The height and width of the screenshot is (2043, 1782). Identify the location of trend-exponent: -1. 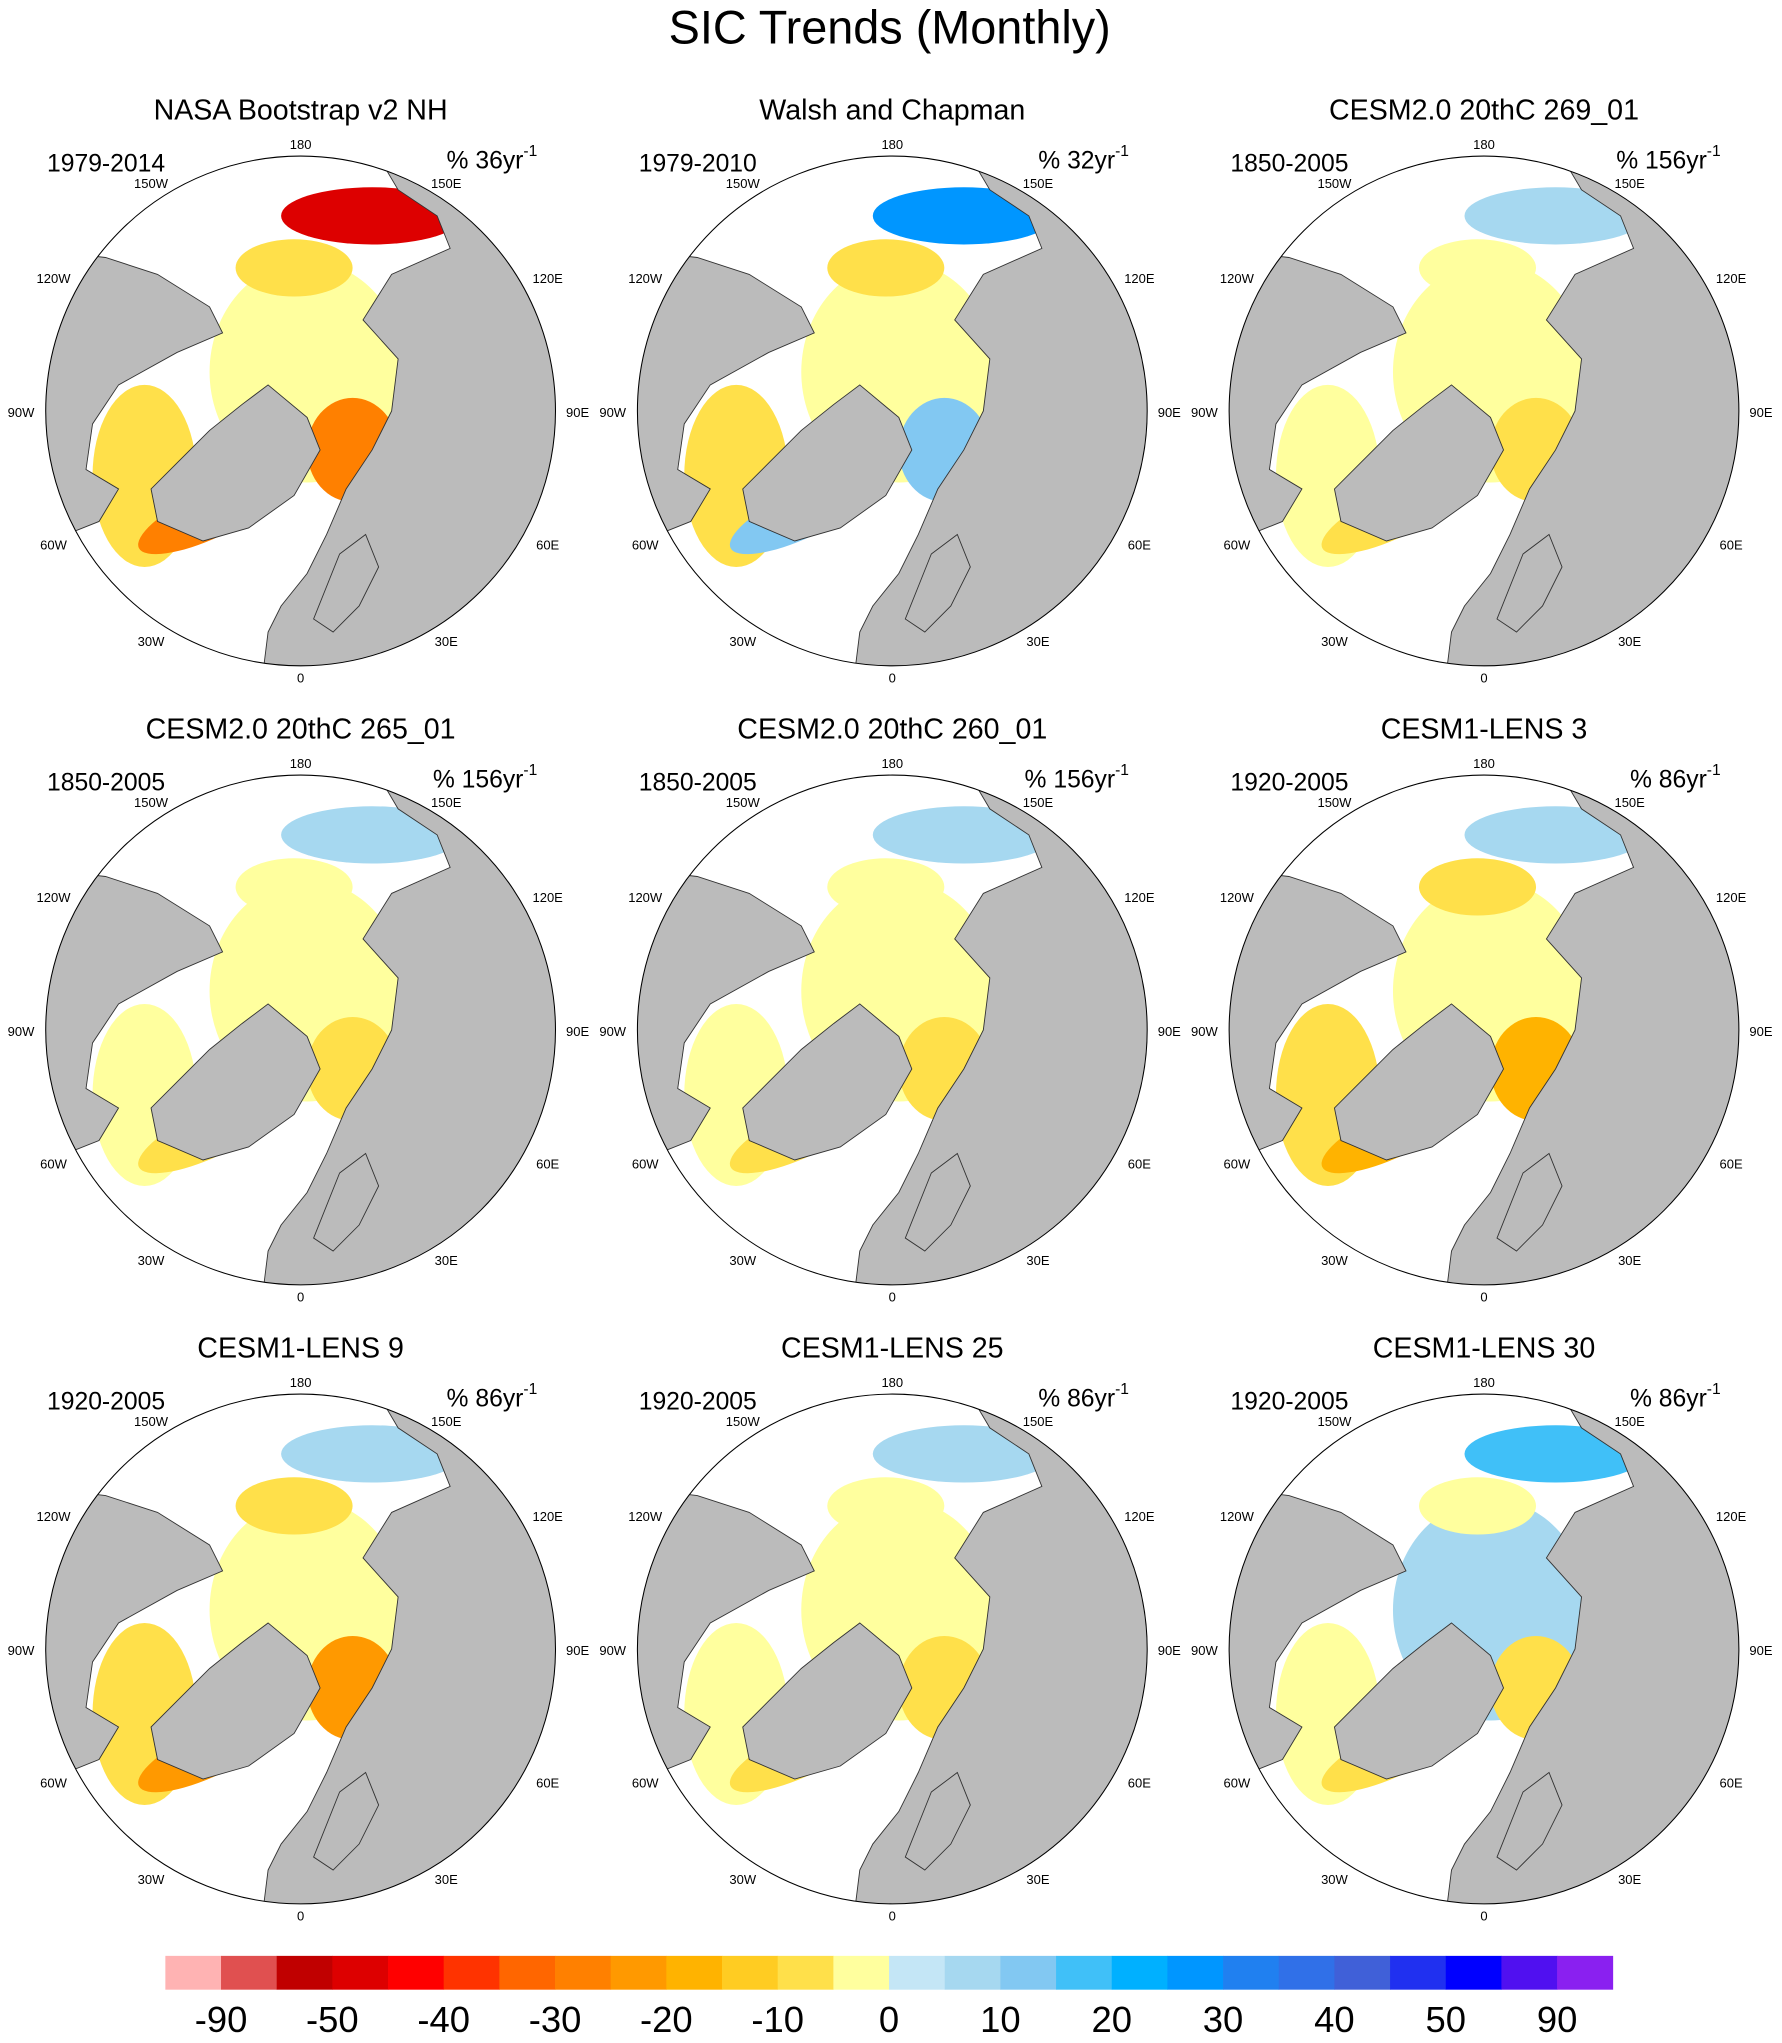
(530, 151).